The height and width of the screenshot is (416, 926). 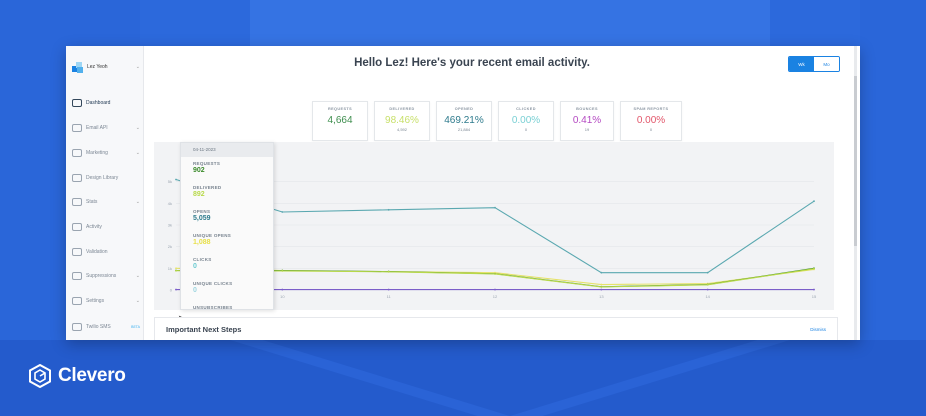 I want to click on sidebar-item-label: Settings, so click(x=95, y=301).